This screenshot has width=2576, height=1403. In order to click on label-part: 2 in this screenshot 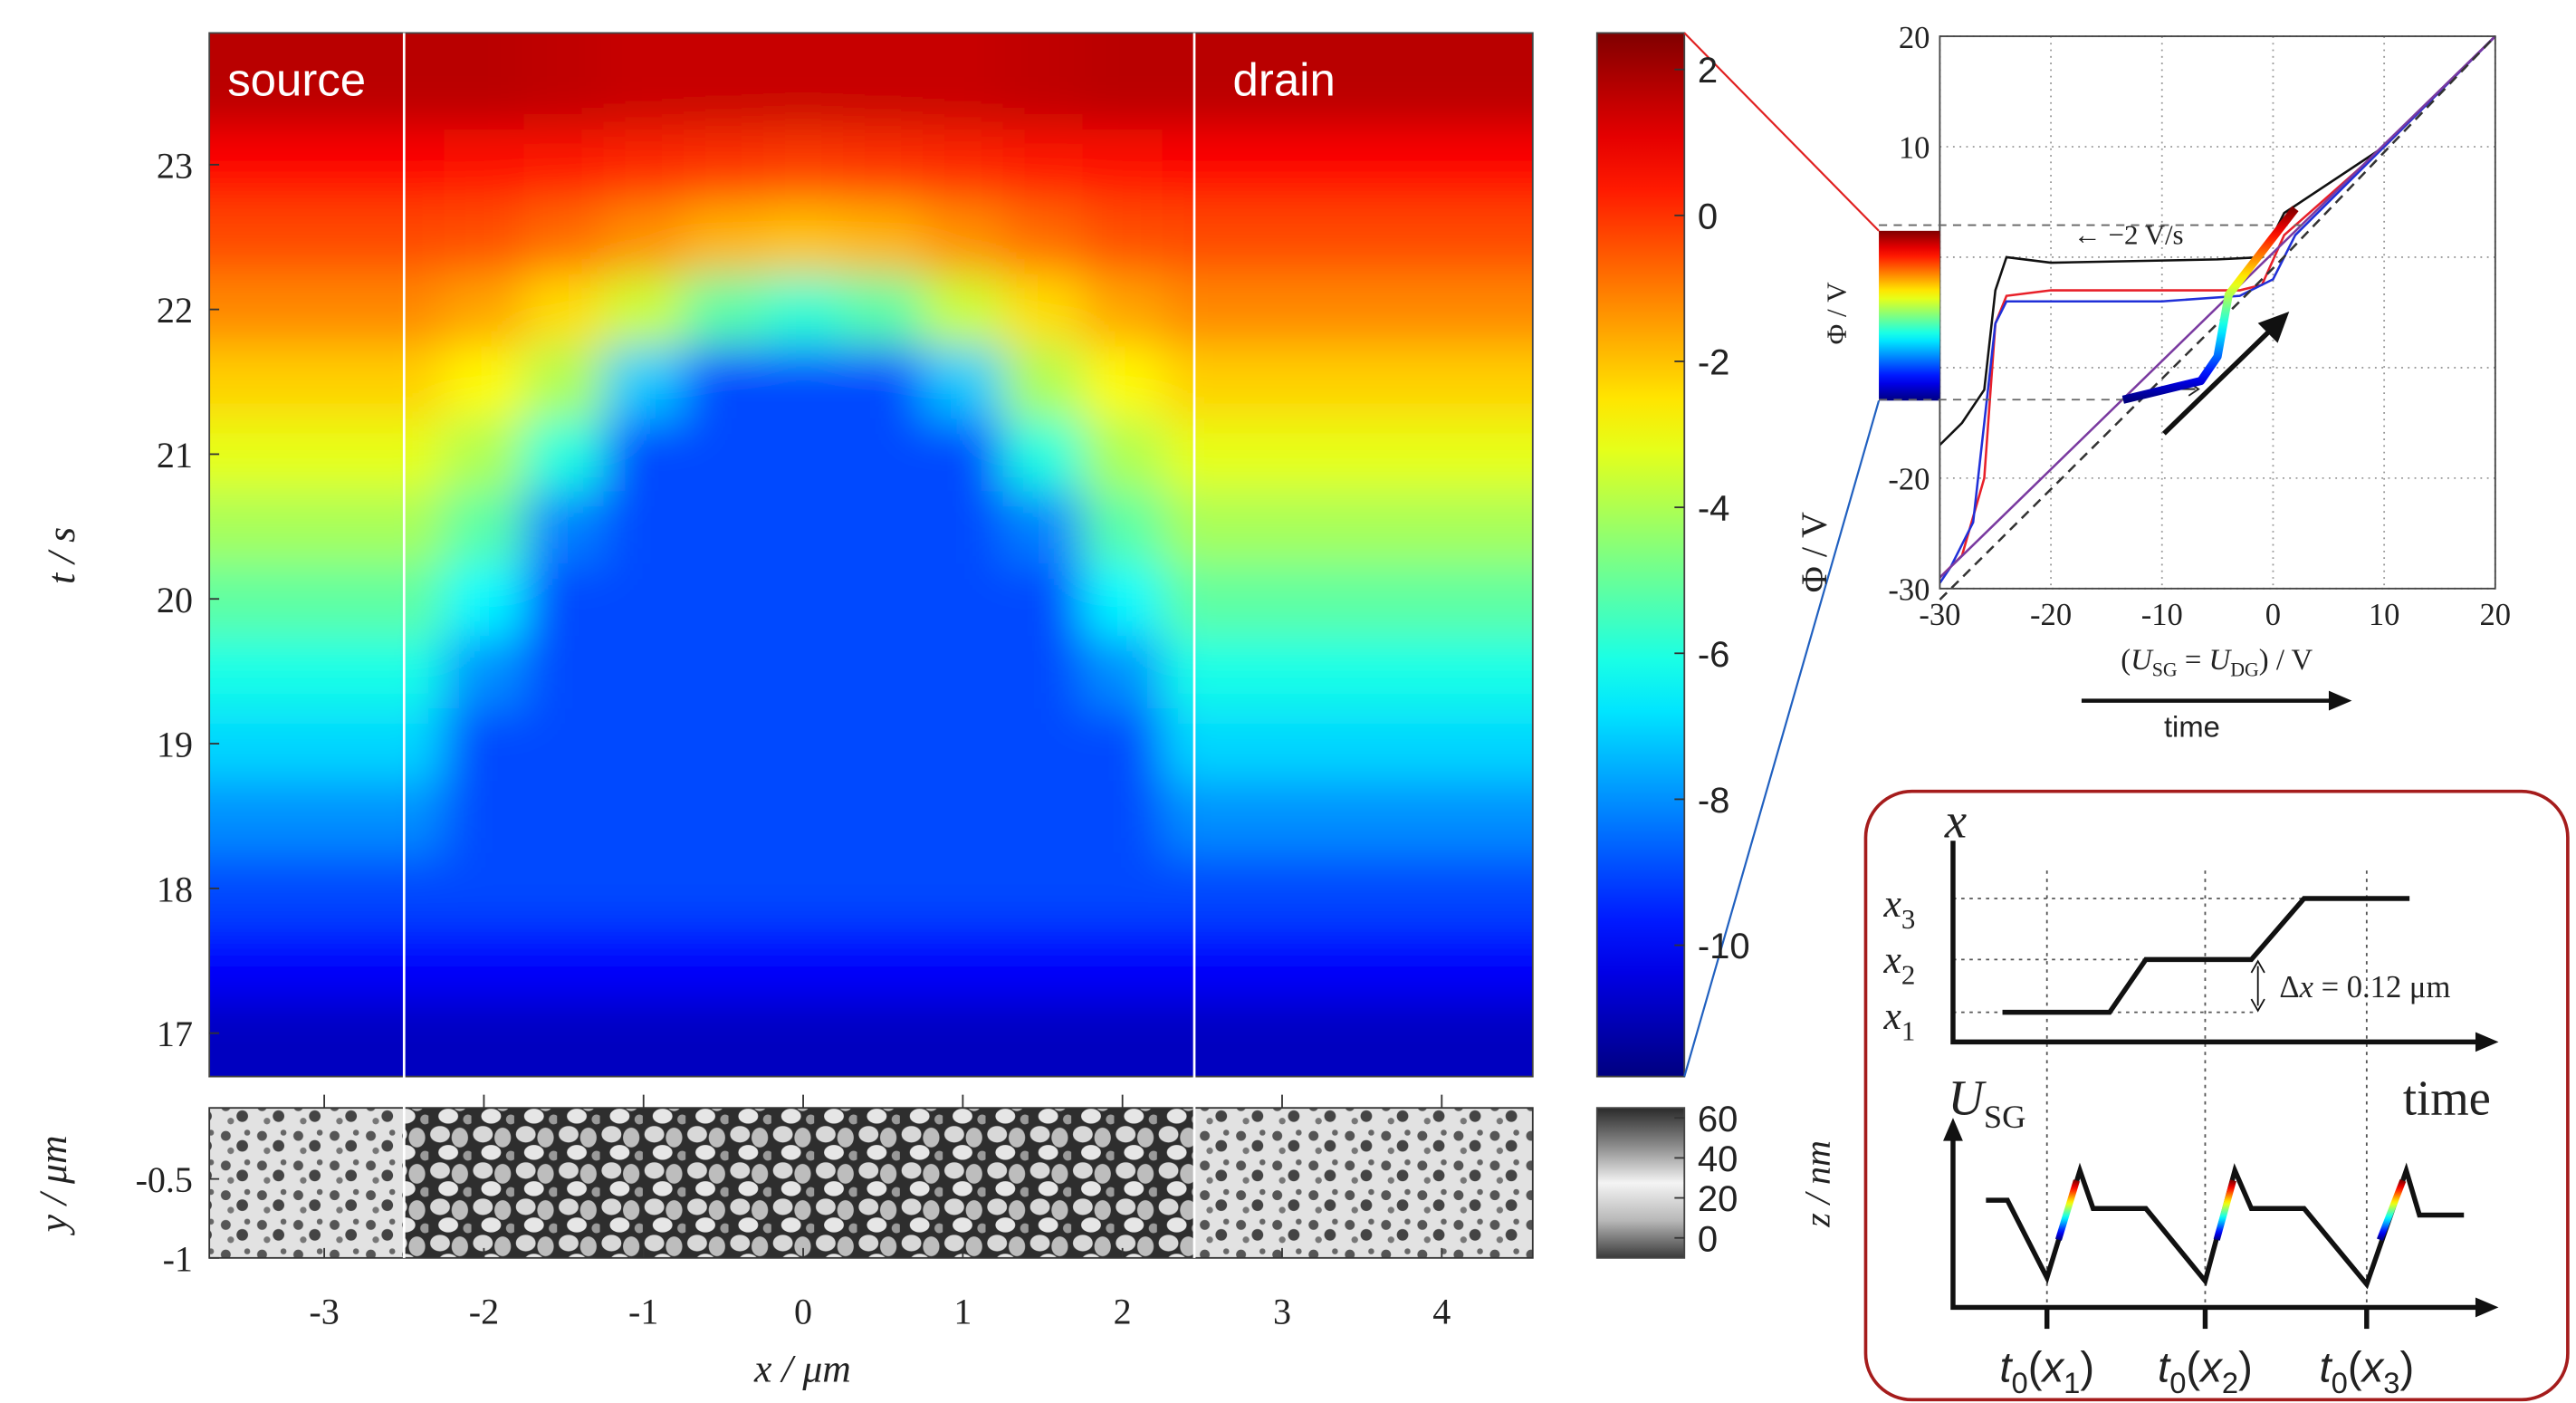, I will do `click(2230, 1382)`.